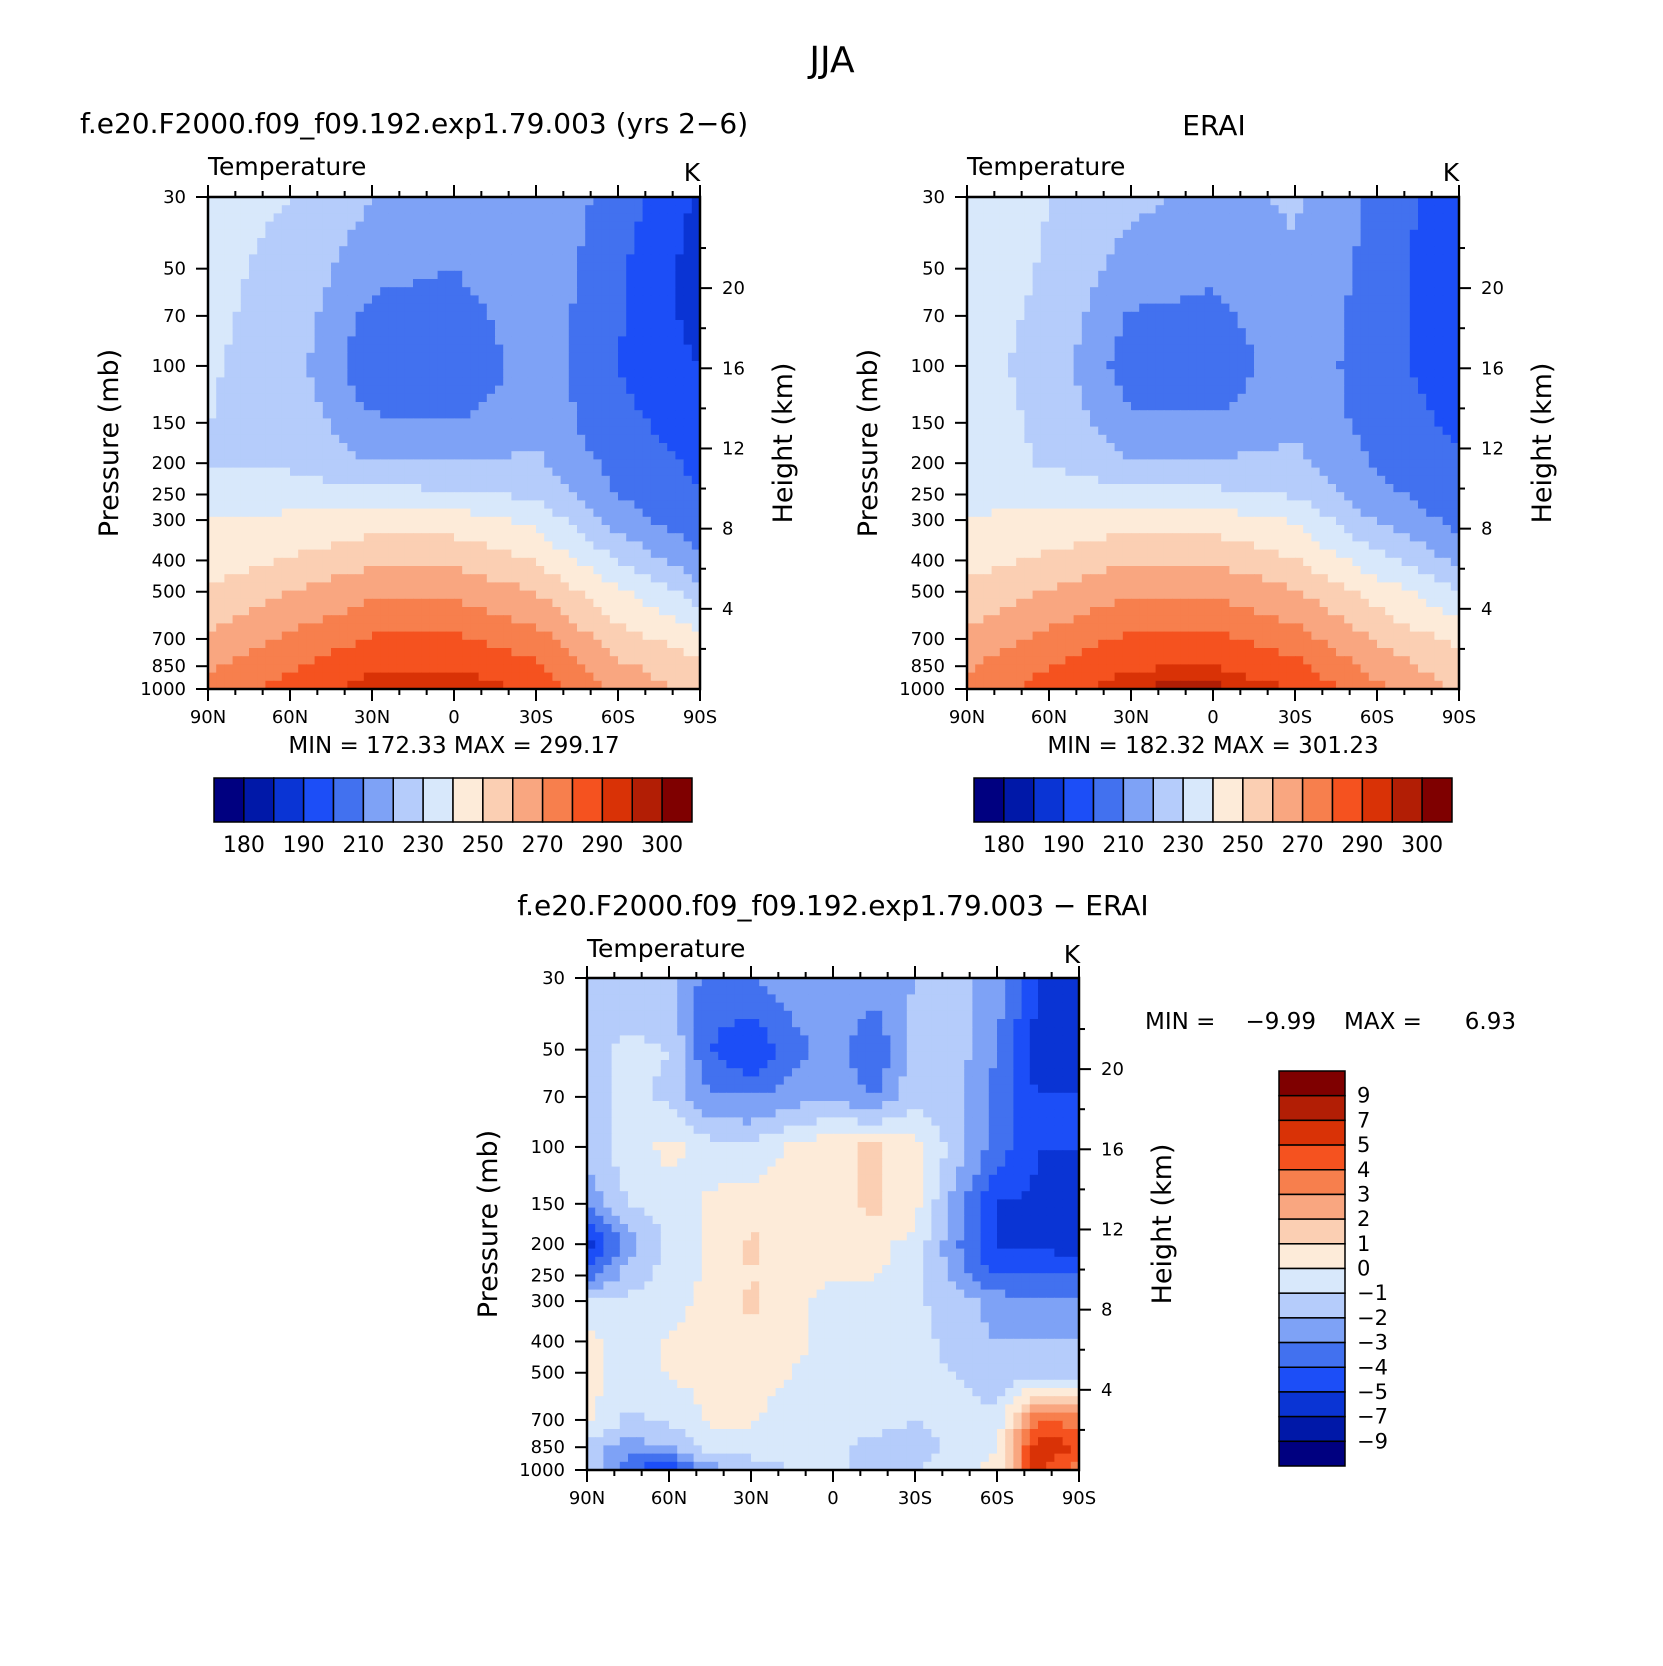 Image resolution: width=1663 pixels, height=1666 pixels. Describe the element at coordinates (733, 368) in the screenshot. I see `z-tick-label: 16` at that location.